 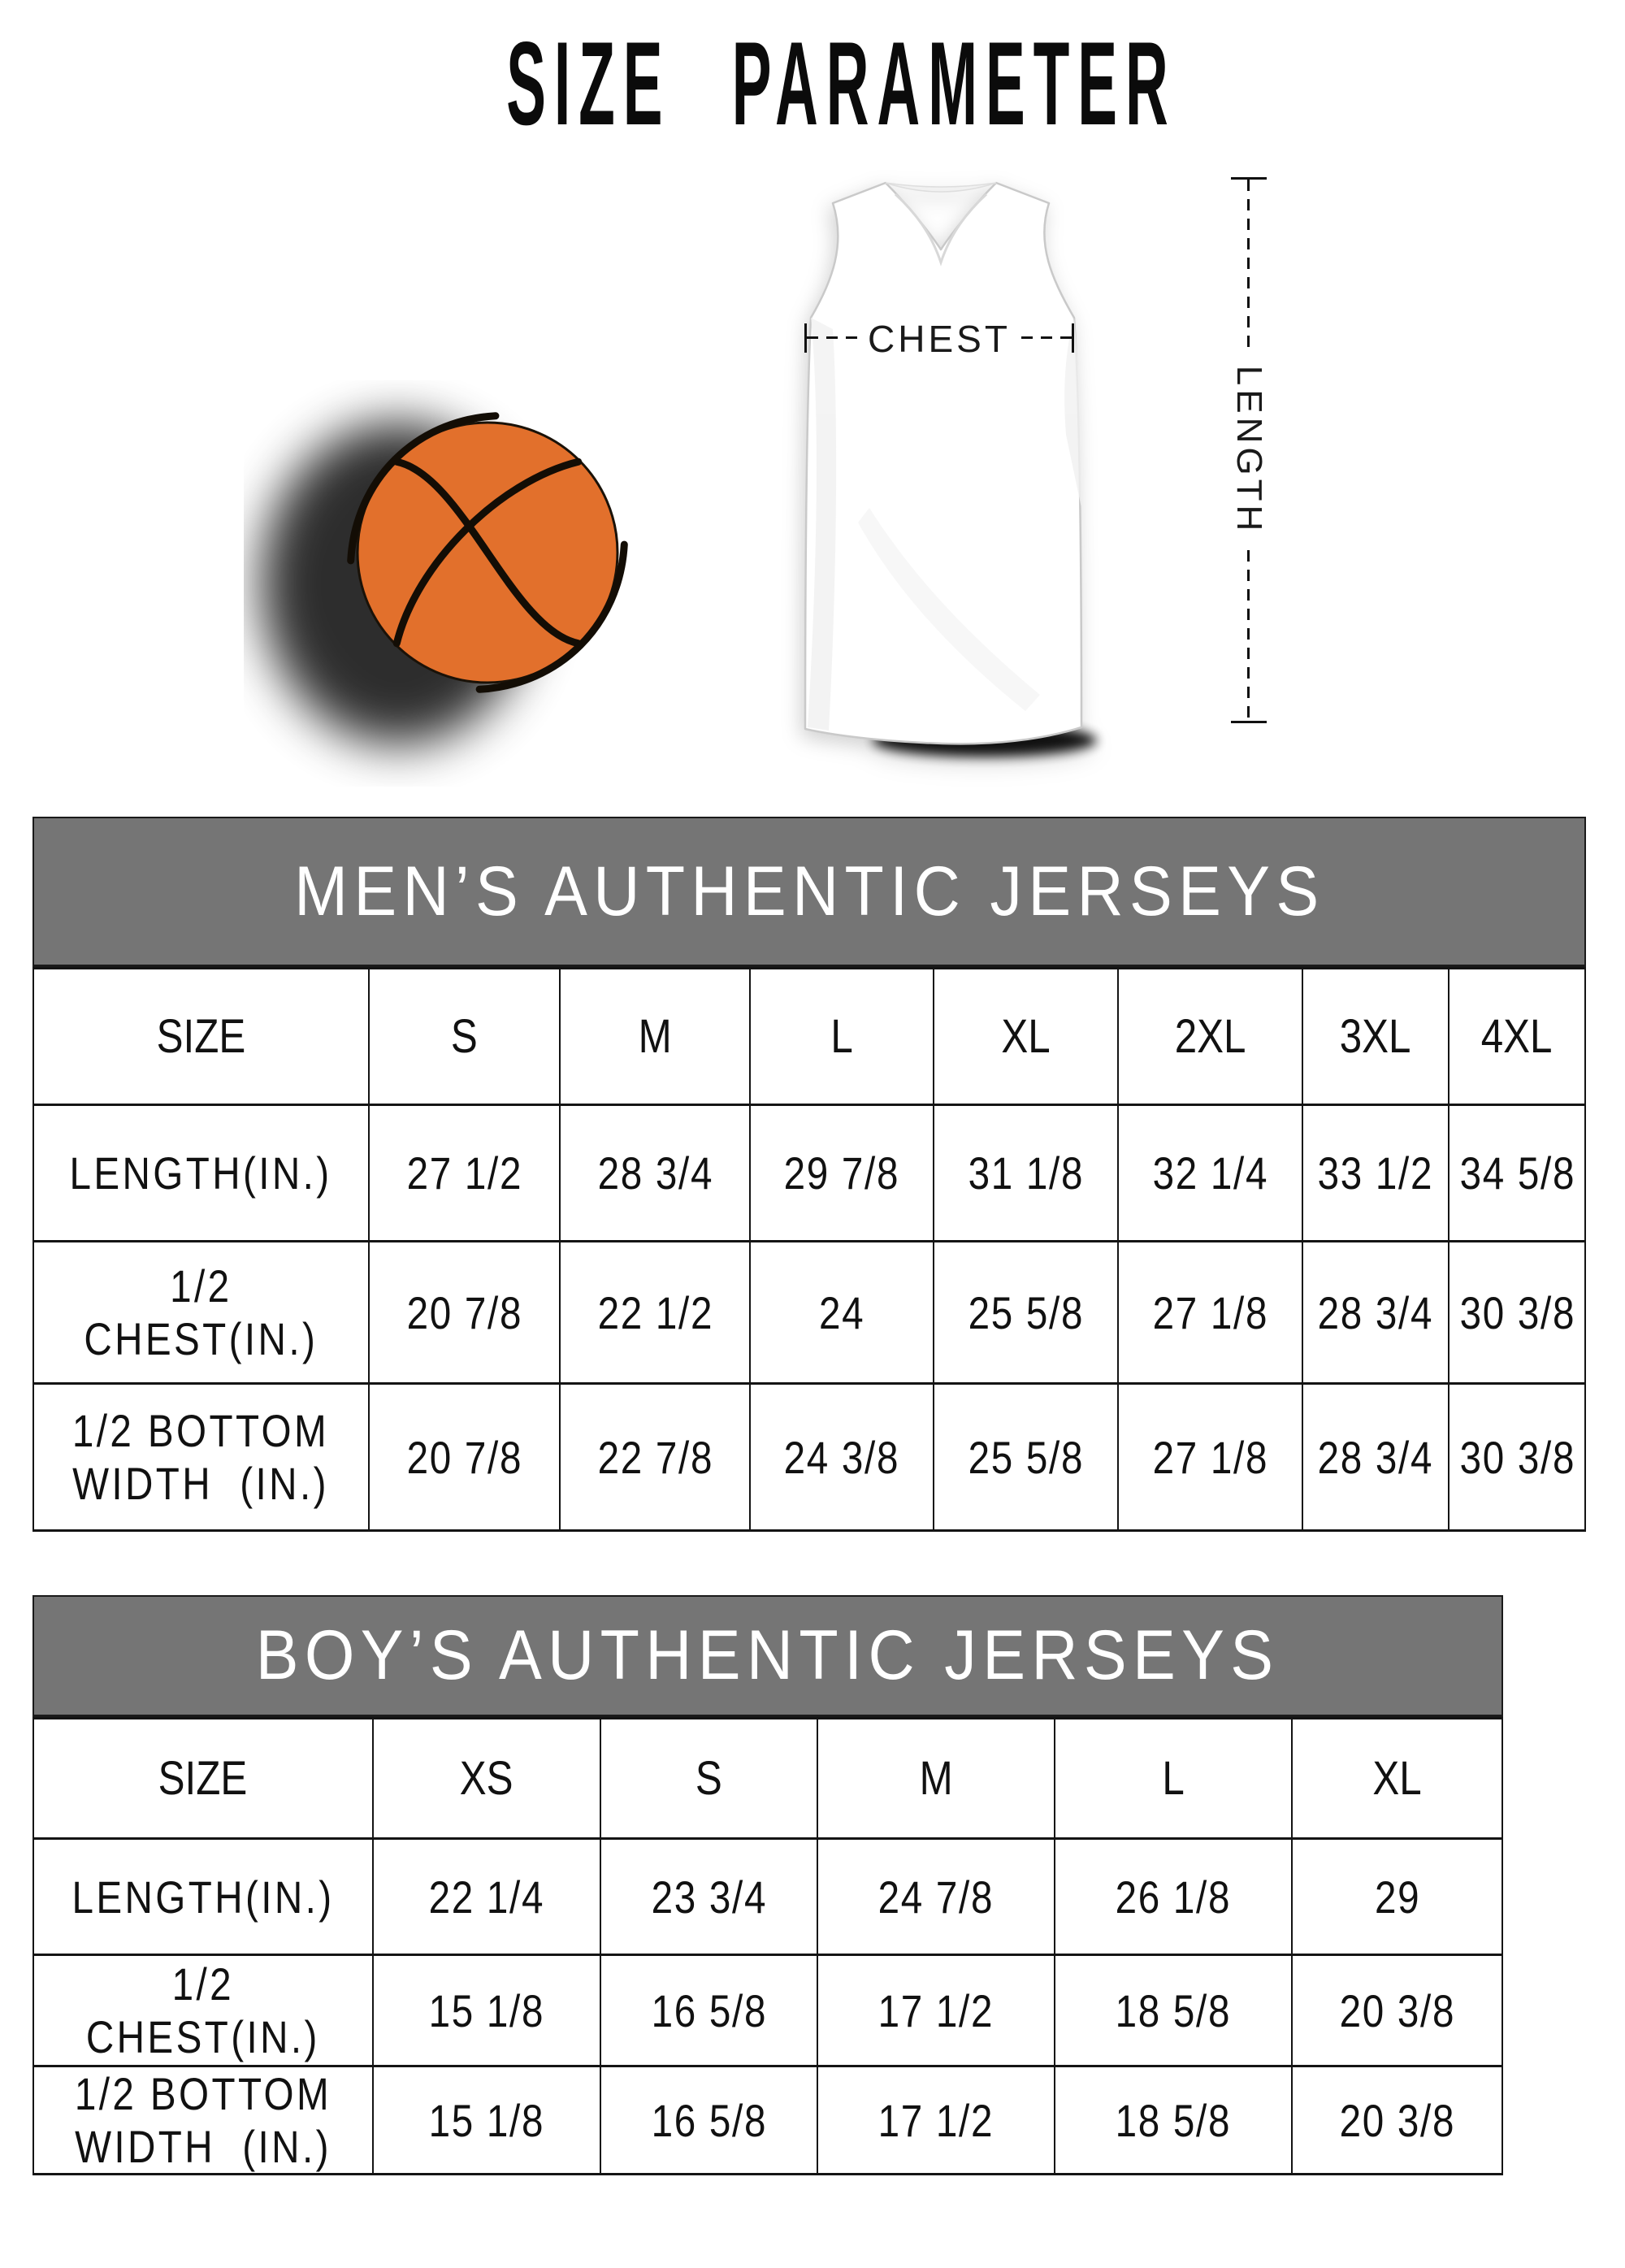 I want to click on measurement-value-cell: 34 5/8, so click(x=1517, y=1173).